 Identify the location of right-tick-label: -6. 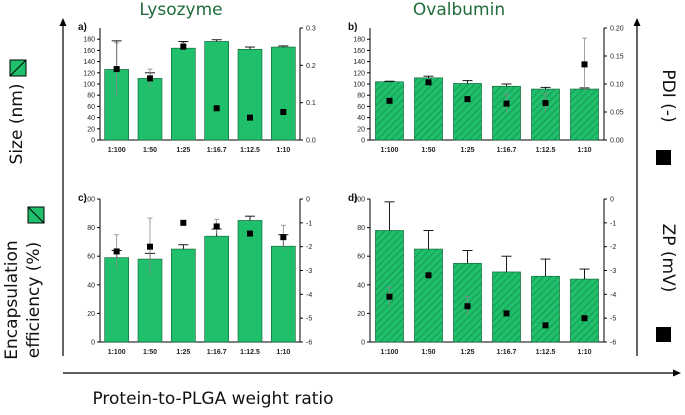
(309, 343).